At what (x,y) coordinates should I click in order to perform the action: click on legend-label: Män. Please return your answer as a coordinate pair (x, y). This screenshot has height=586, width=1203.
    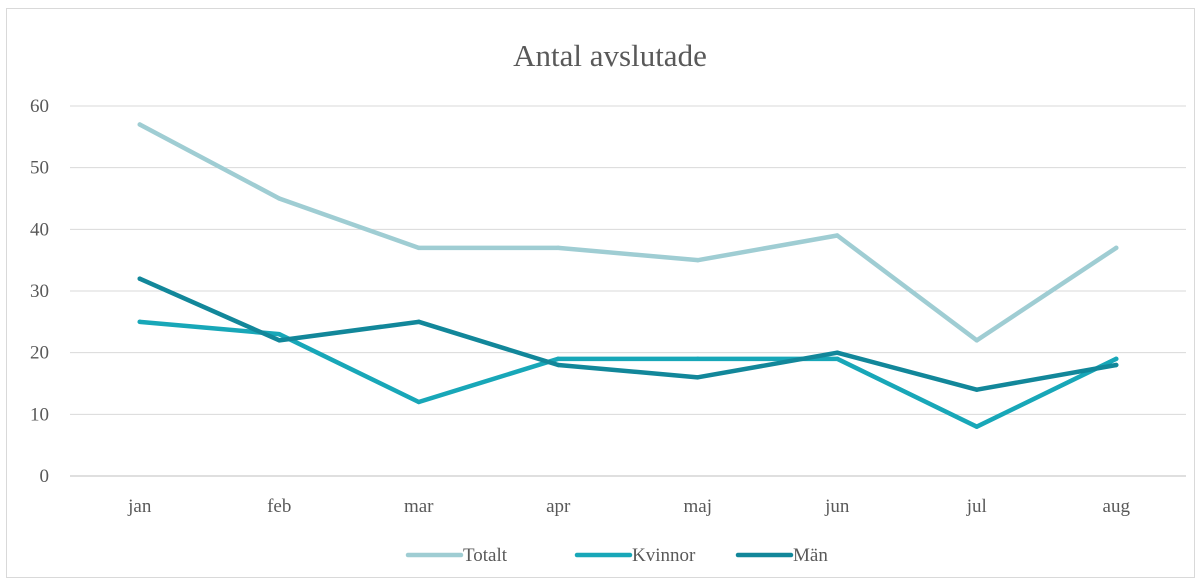
    Looking at the image, I should click on (810, 555).